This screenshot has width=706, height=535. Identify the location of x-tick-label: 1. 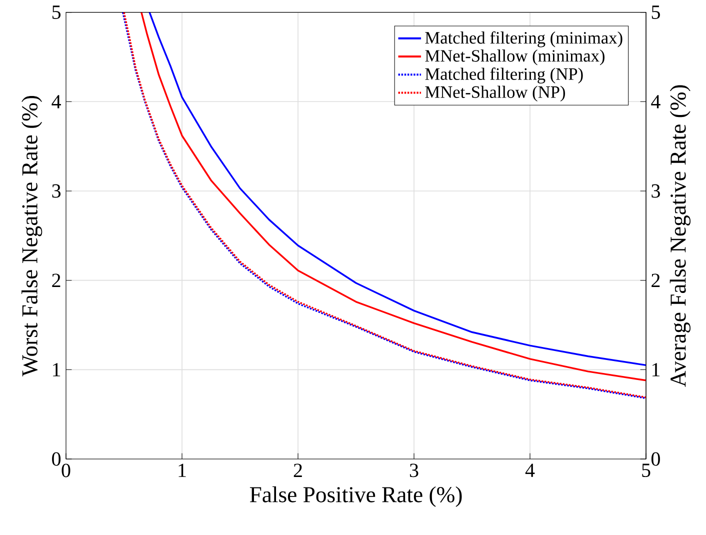
(182, 470).